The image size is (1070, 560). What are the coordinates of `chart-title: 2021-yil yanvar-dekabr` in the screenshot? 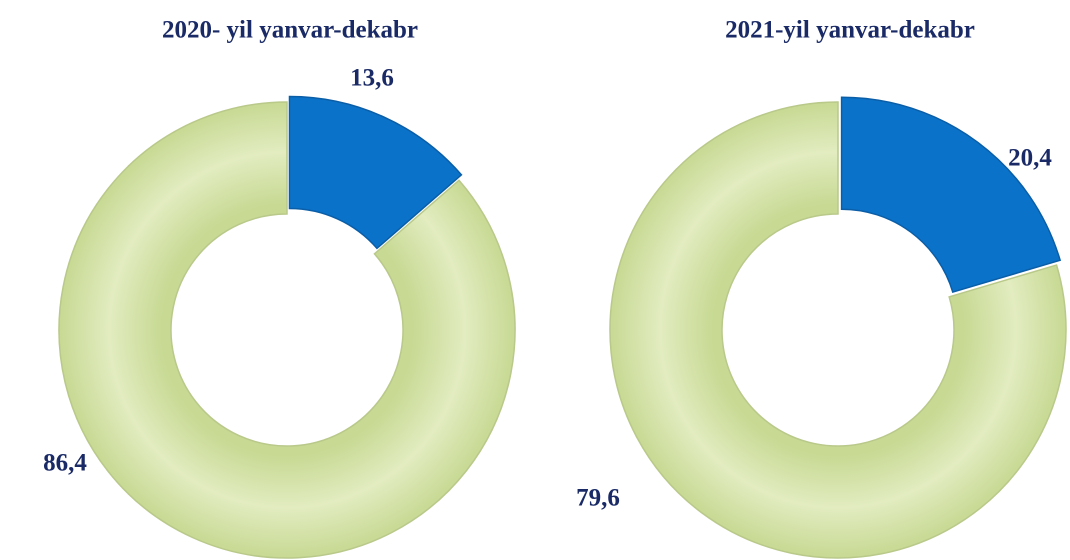 It's located at (850, 30).